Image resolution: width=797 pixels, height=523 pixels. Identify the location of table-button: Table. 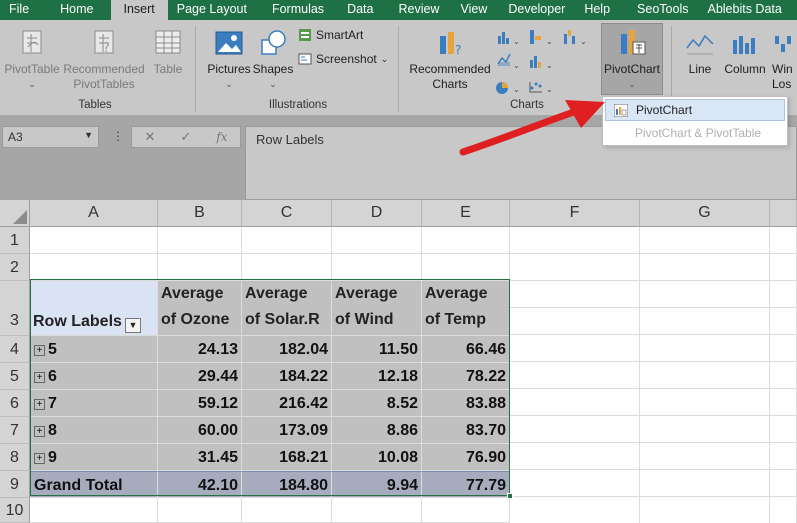
(168, 52).